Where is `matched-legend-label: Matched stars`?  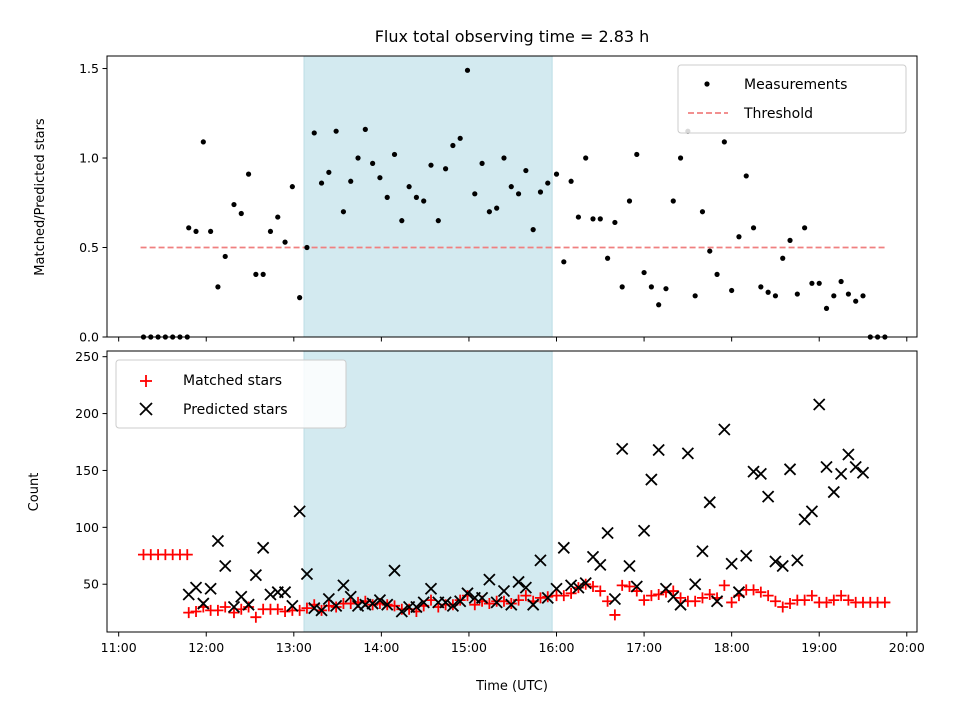 matched-legend-label: Matched stars is located at coordinates (232, 381).